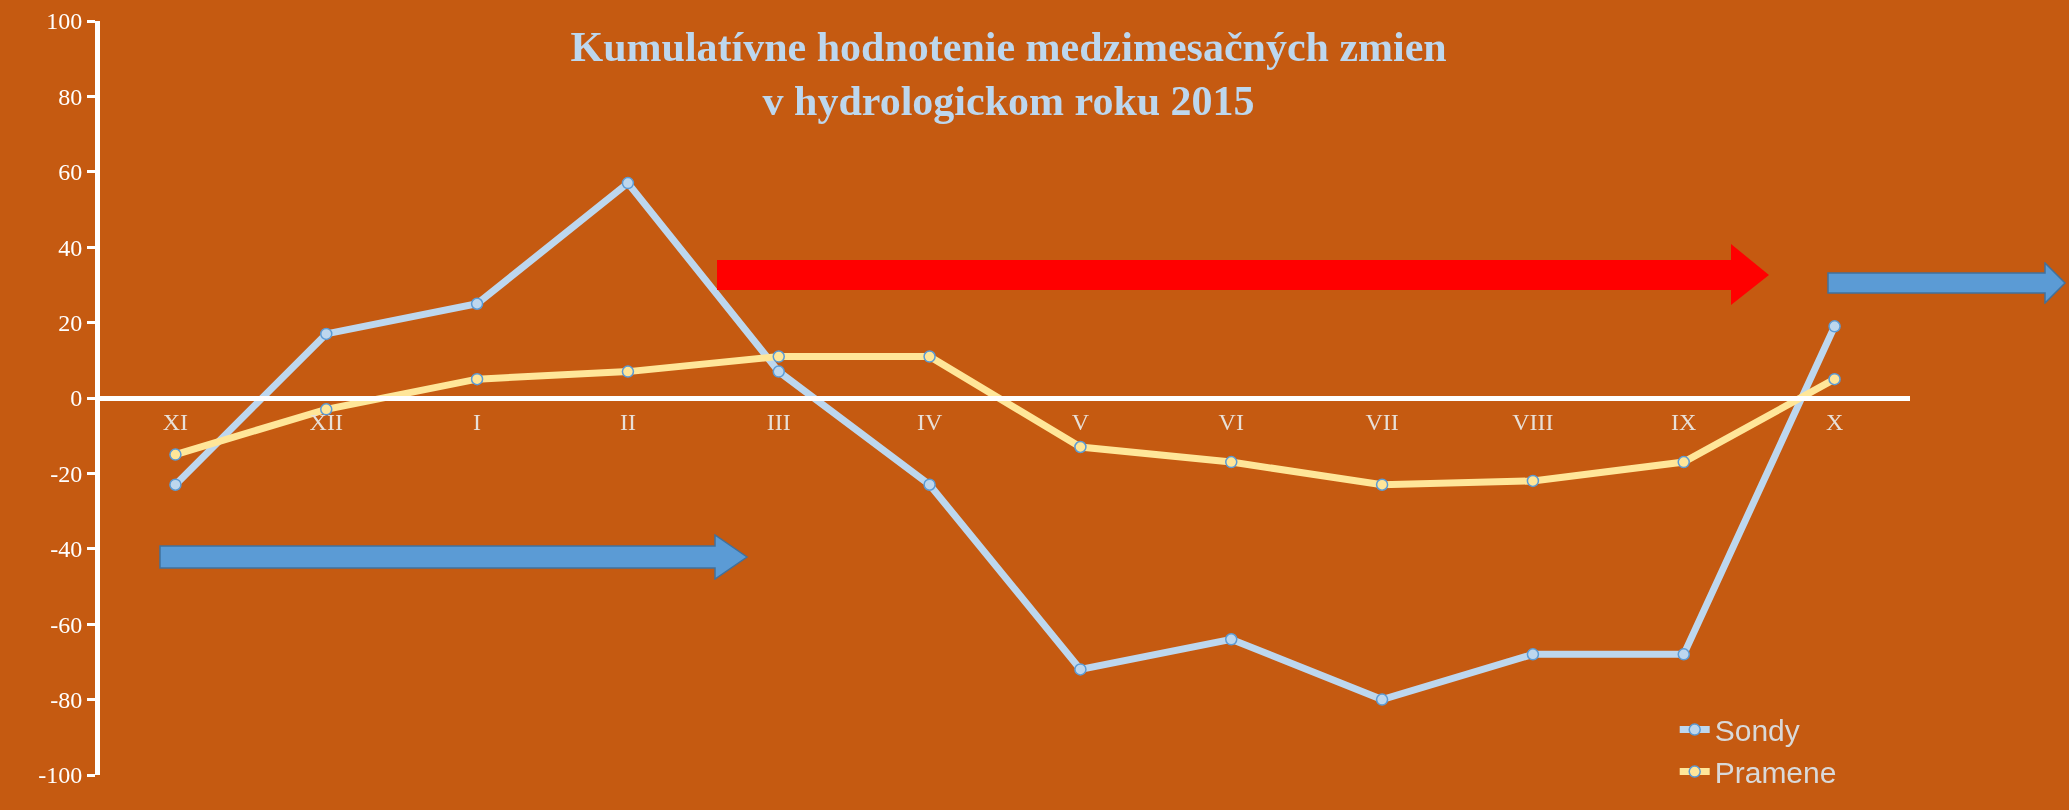 The height and width of the screenshot is (810, 2069). I want to click on x-tick-label: IV, so click(929, 421).